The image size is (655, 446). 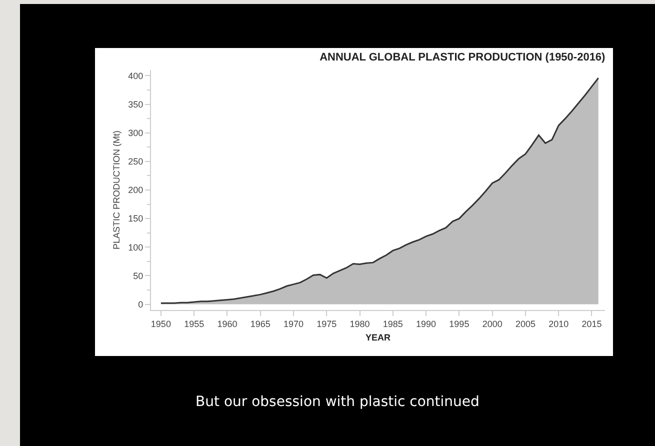 I want to click on y-tick-label: 350, so click(x=136, y=104).